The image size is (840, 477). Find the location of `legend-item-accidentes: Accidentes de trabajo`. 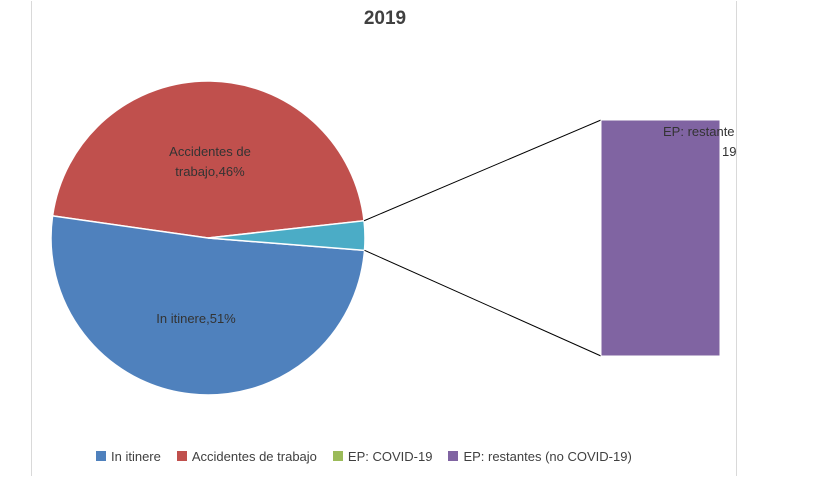

legend-item-accidentes: Accidentes de trabajo is located at coordinates (246, 456).